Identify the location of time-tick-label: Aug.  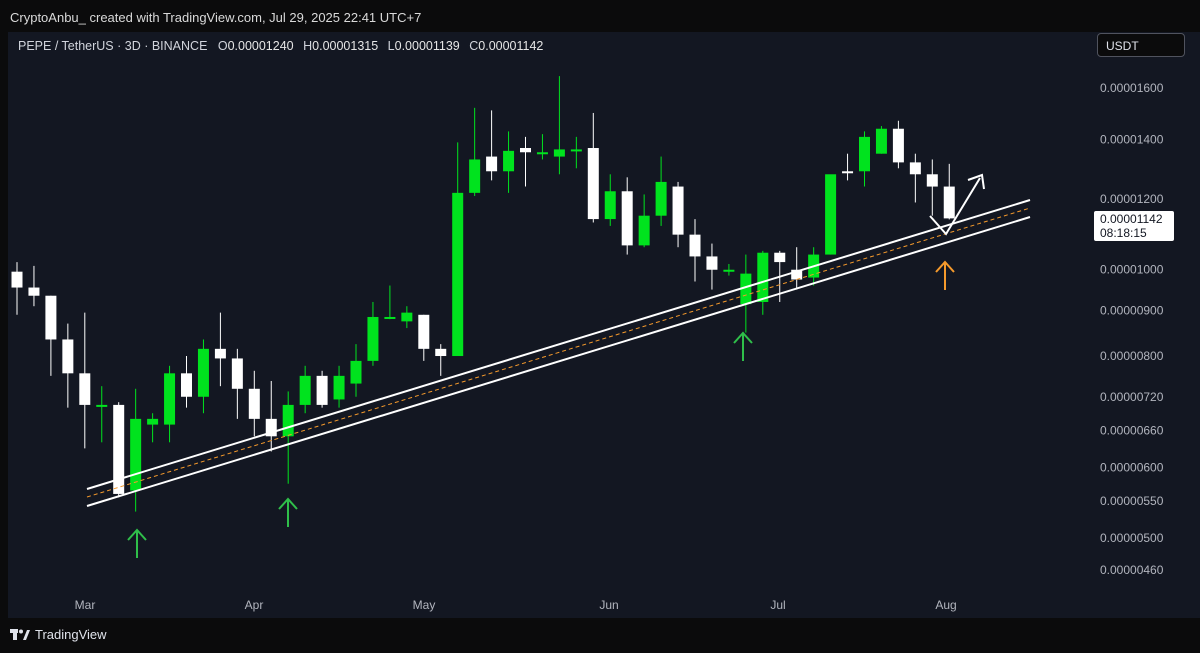
(945, 605).